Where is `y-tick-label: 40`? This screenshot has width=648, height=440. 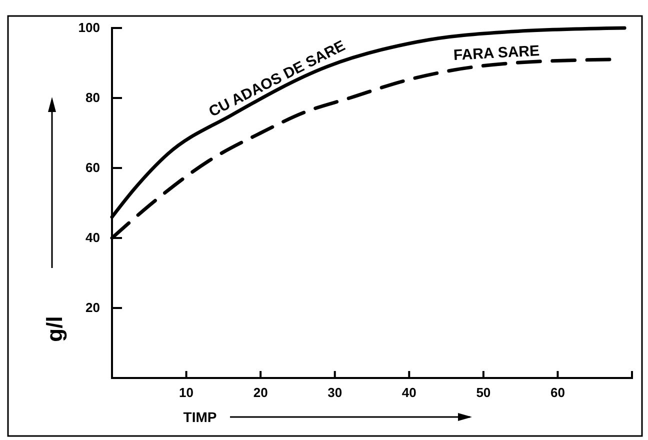 y-tick-label: 40 is located at coordinates (93, 238).